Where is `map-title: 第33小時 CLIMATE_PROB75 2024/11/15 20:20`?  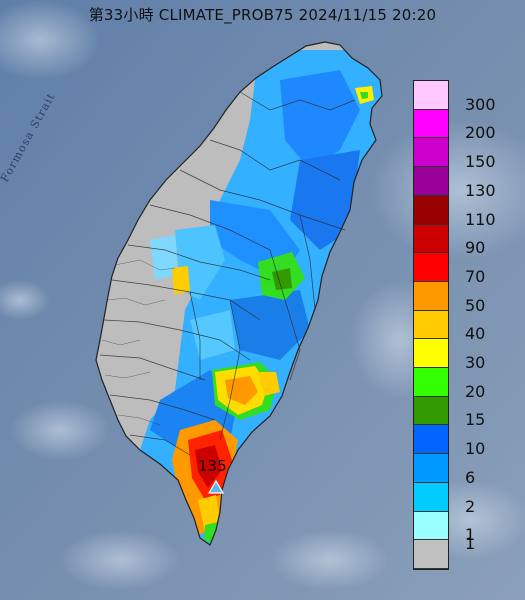
map-title: 第33小時 CLIMATE_PROB75 2024/11/15 20:20 is located at coordinates (262, 15).